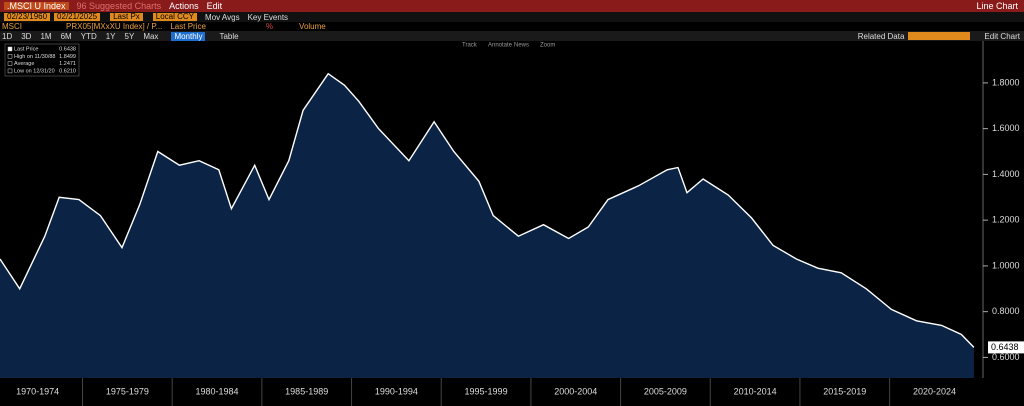 The height and width of the screenshot is (406, 1024). I want to click on y-tick-label: 1.0000, so click(1006, 265).